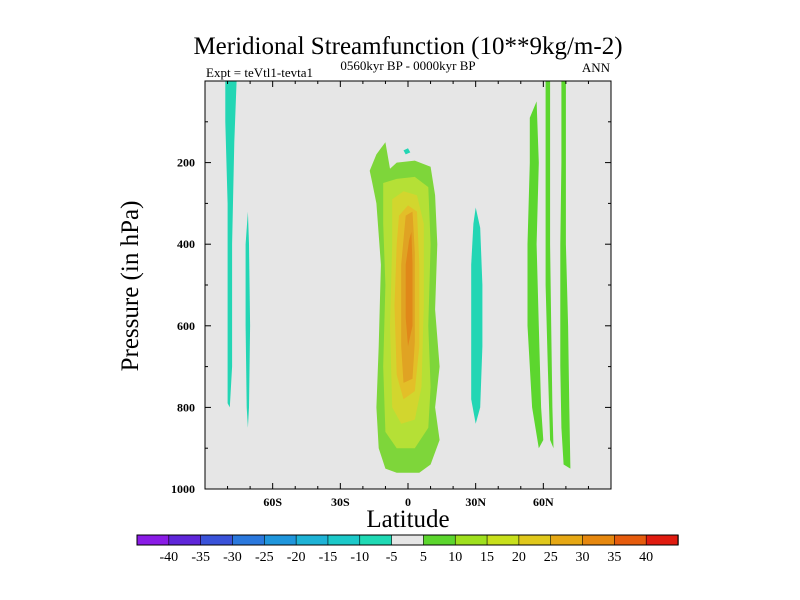  Describe the element at coordinates (186, 326) in the screenshot. I see `y-tick-label: 600` at that location.